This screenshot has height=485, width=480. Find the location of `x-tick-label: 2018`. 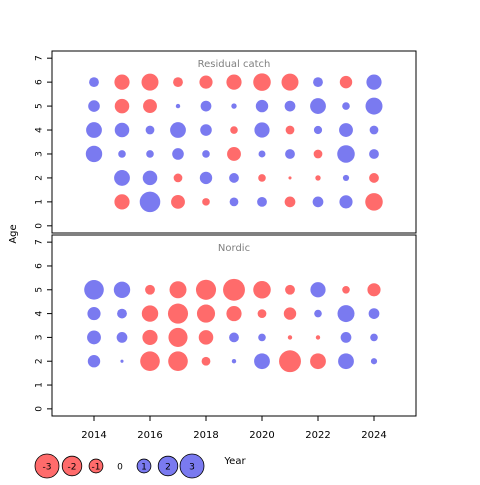

x-tick-label: 2018 is located at coordinates (205, 435).